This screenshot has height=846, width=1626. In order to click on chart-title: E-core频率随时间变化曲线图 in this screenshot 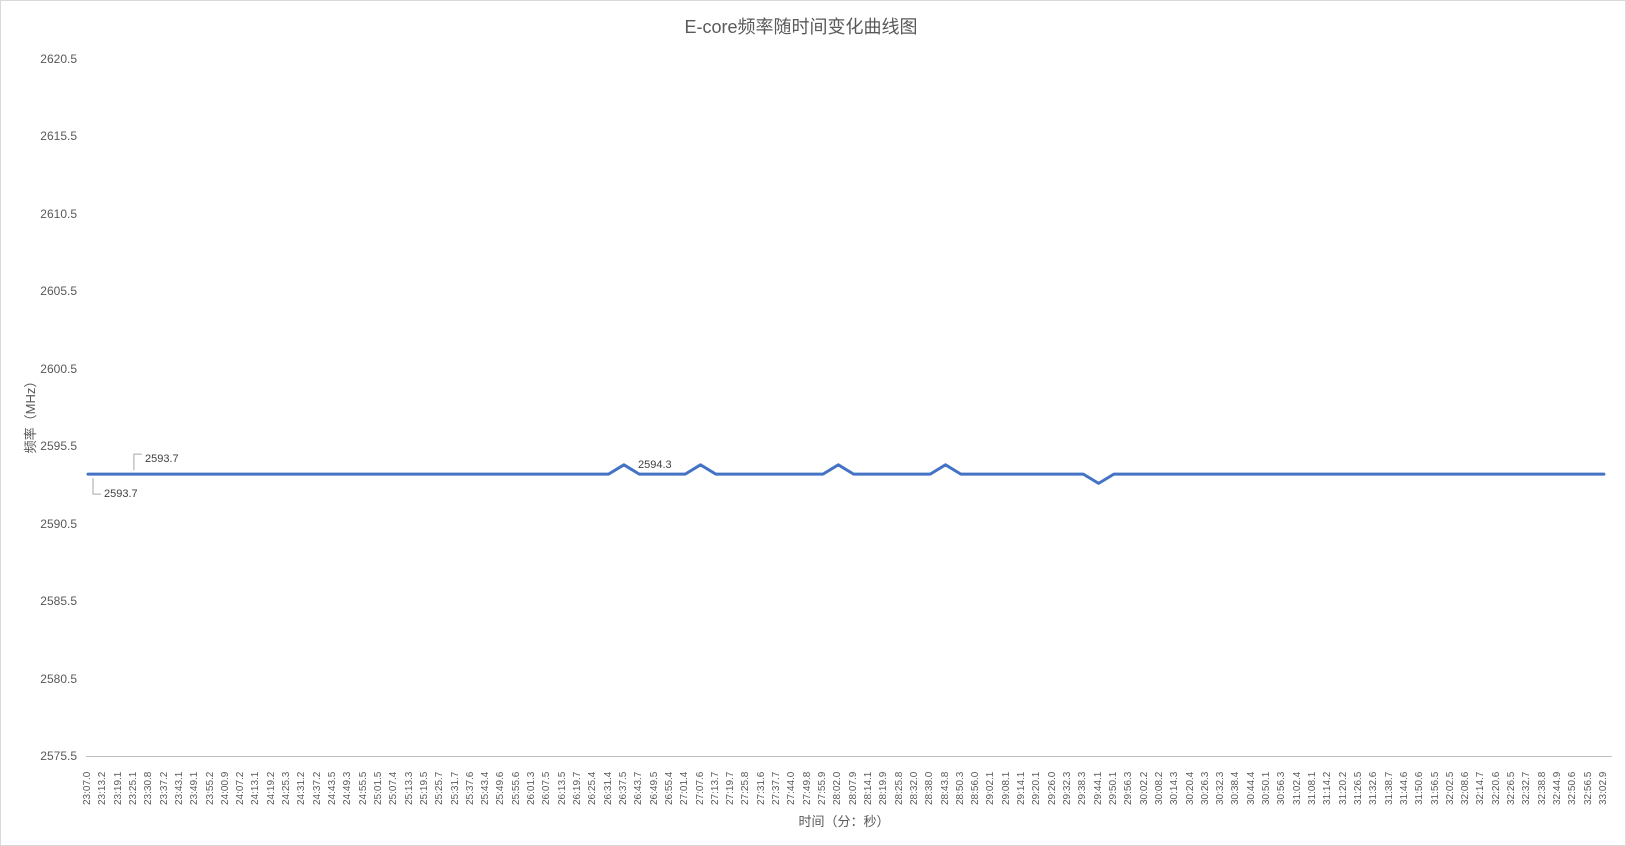, I will do `click(801, 27)`.